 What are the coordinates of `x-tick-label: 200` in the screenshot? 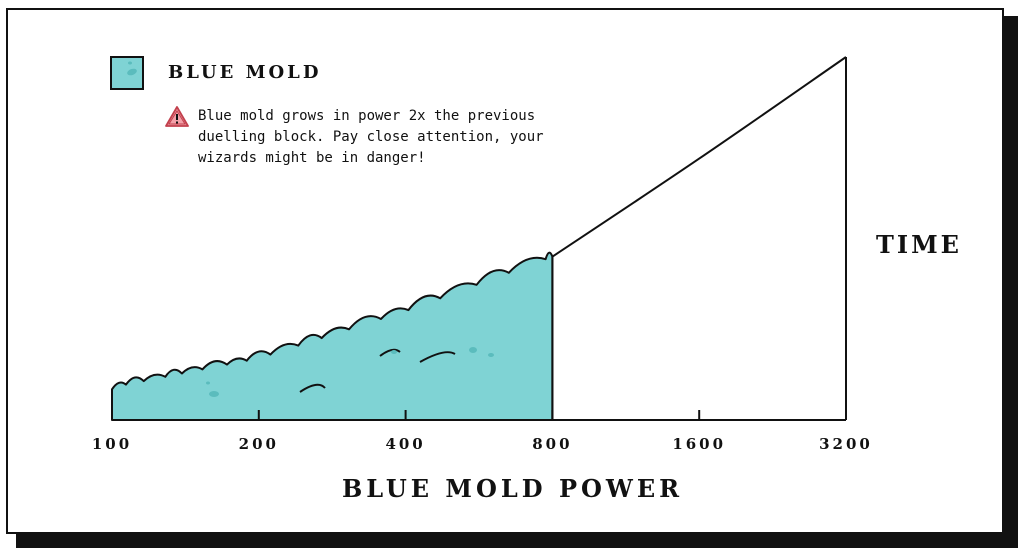 It's located at (259, 444).